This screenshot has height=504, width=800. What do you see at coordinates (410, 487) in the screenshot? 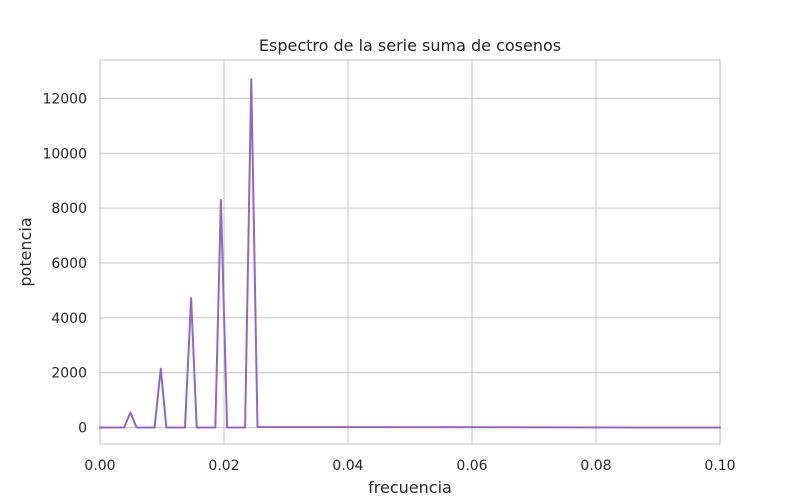
I see `x-axis-label: frecuencia` at bounding box center [410, 487].